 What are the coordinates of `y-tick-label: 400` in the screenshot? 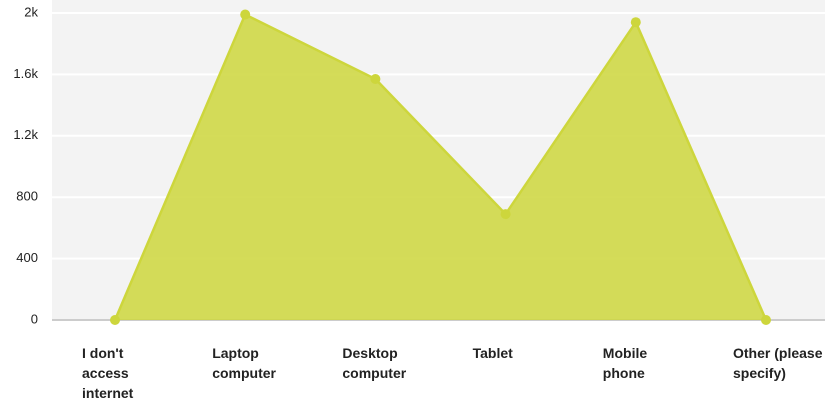 It's located at (27, 257).